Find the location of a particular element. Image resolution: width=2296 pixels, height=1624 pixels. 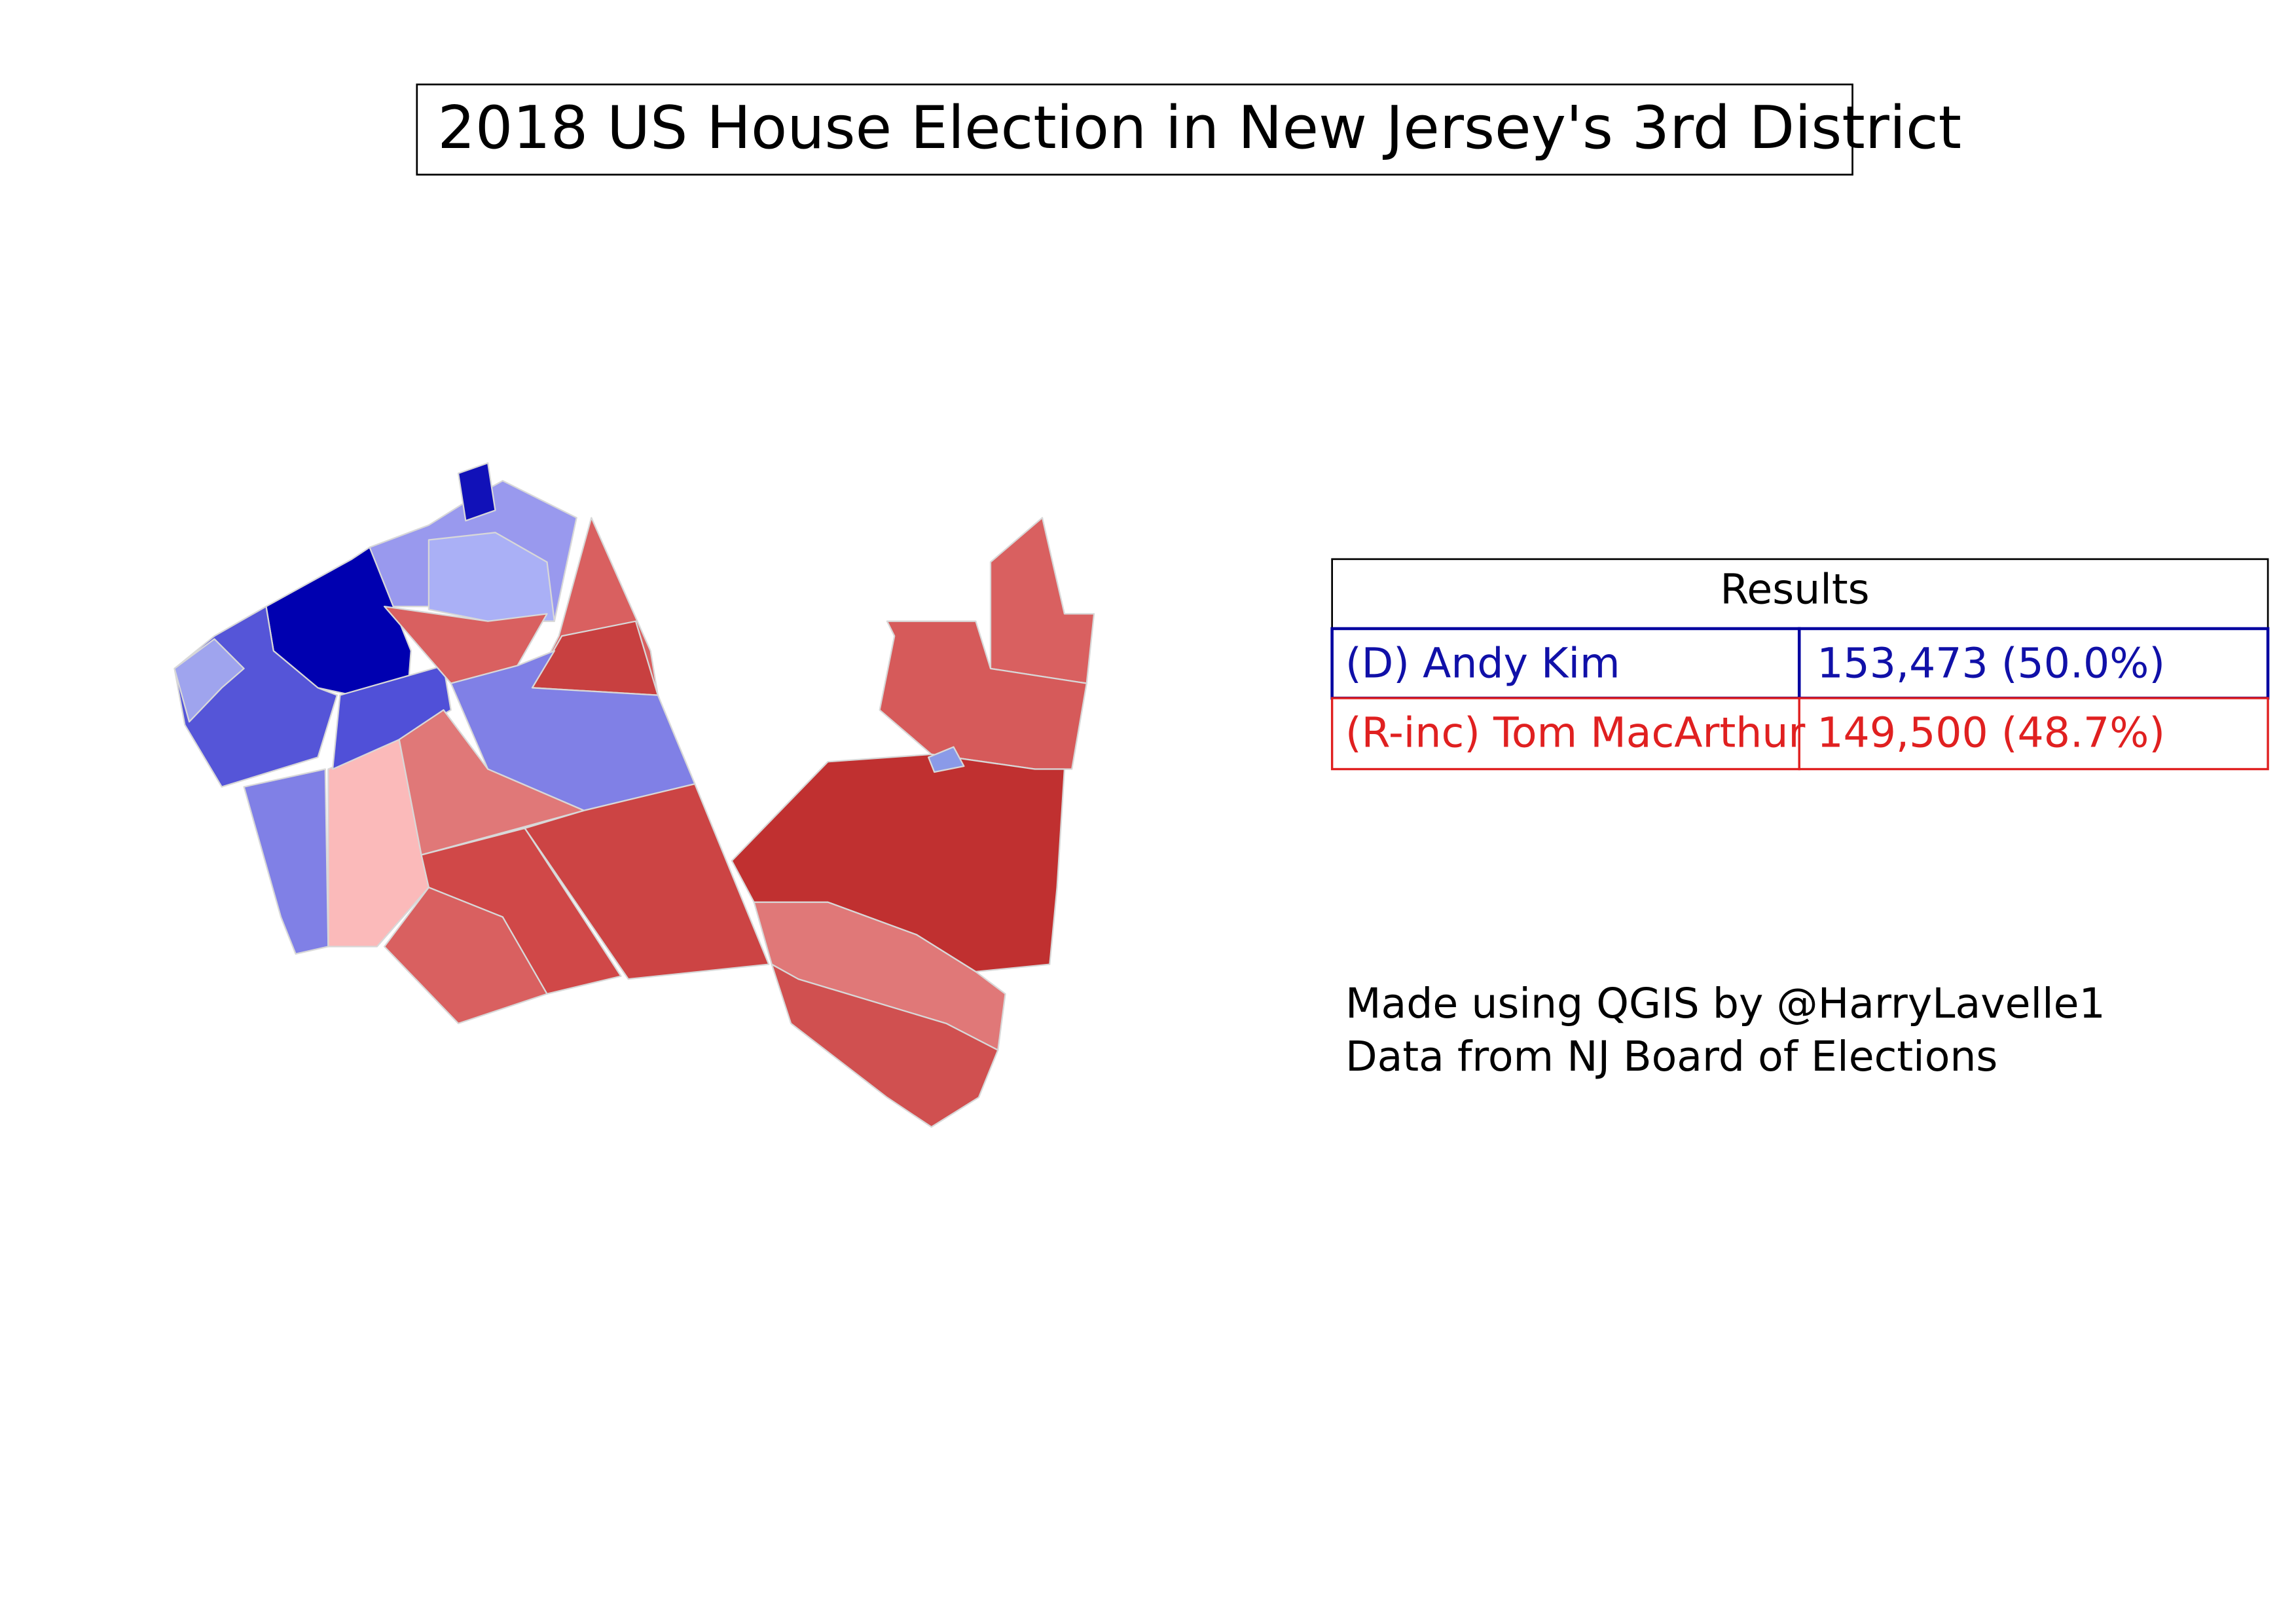

credit: Data from NJ Board of Elections is located at coordinates (1671, 1056).